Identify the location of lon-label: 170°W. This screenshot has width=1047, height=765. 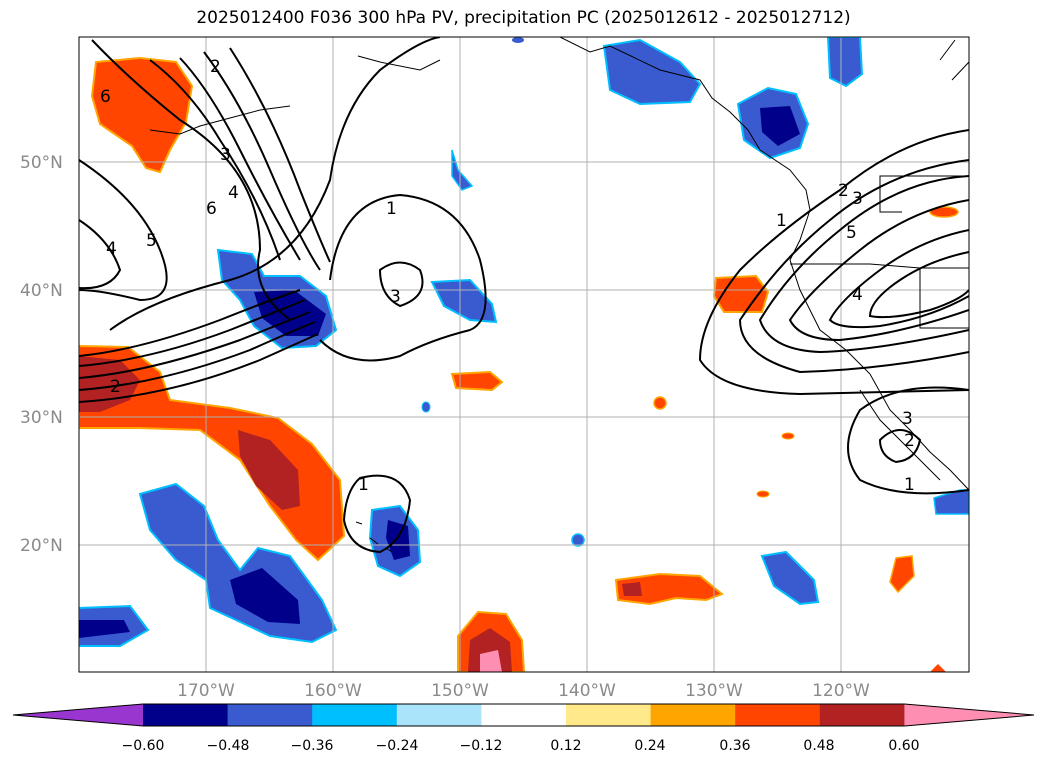
(206, 691).